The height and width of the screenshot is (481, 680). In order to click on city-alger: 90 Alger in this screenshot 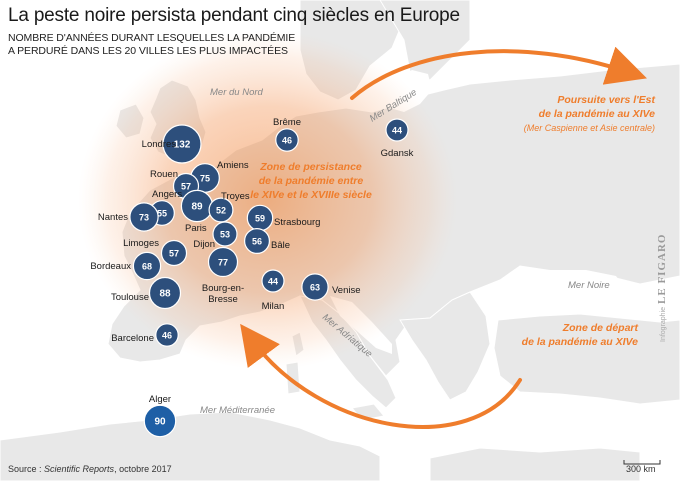, I will do `click(160, 416)`.